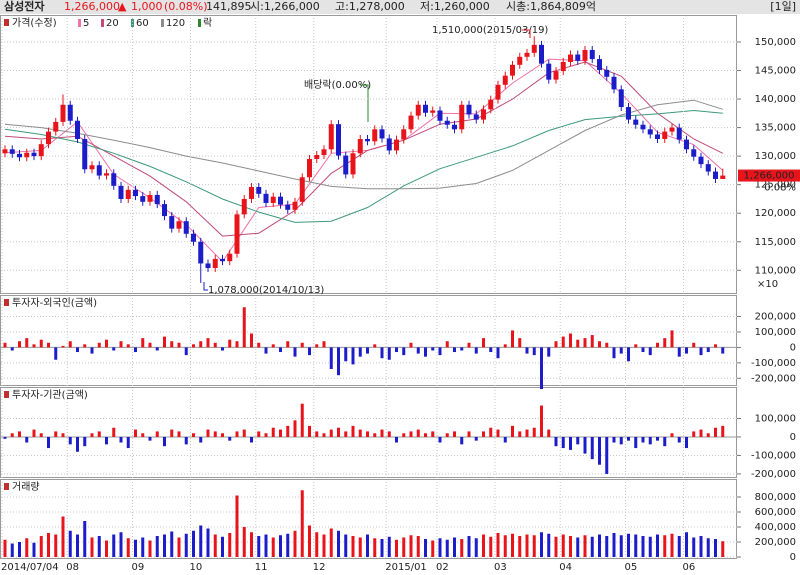 The image size is (800, 575). What do you see at coordinates (773, 363) in the screenshot?
I see `y-tick-label: -100,000` at bounding box center [773, 363].